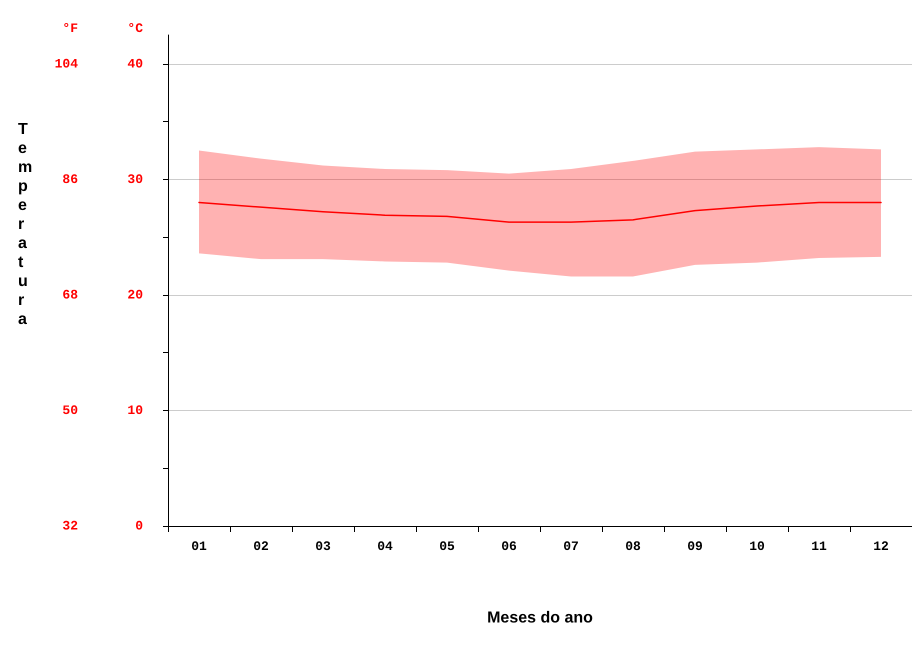 This screenshot has width=920, height=666. Describe the element at coordinates (135, 410) in the screenshot. I see `y-tick-label: 10` at that location.